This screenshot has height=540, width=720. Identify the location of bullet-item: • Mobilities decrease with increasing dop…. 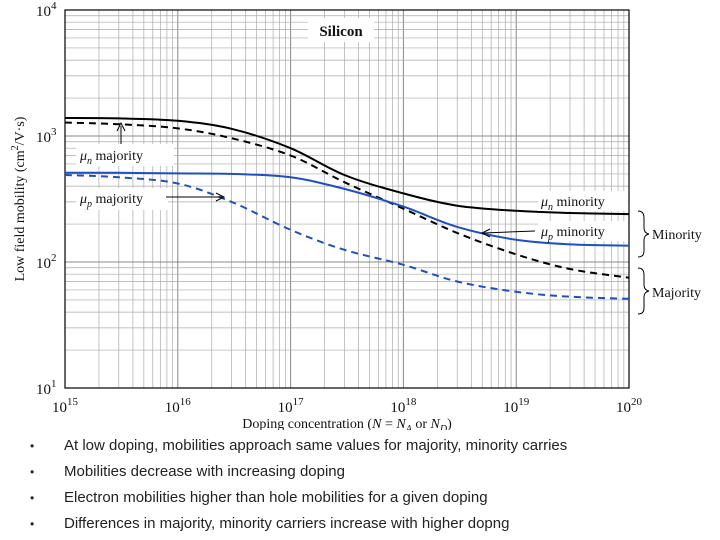
(298, 475).